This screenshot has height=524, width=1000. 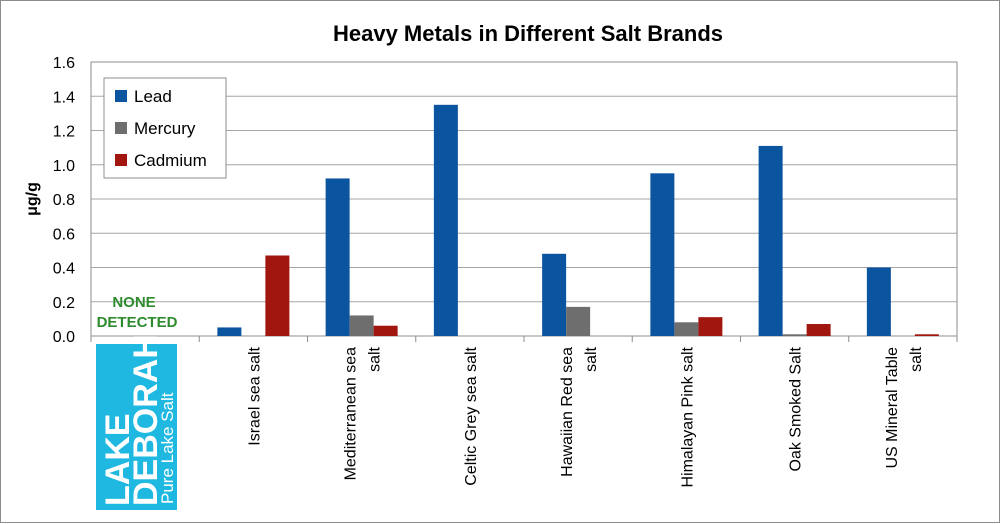 What do you see at coordinates (121, 160) in the screenshot?
I see `legend-swatch-cadmium` at bounding box center [121, 160].